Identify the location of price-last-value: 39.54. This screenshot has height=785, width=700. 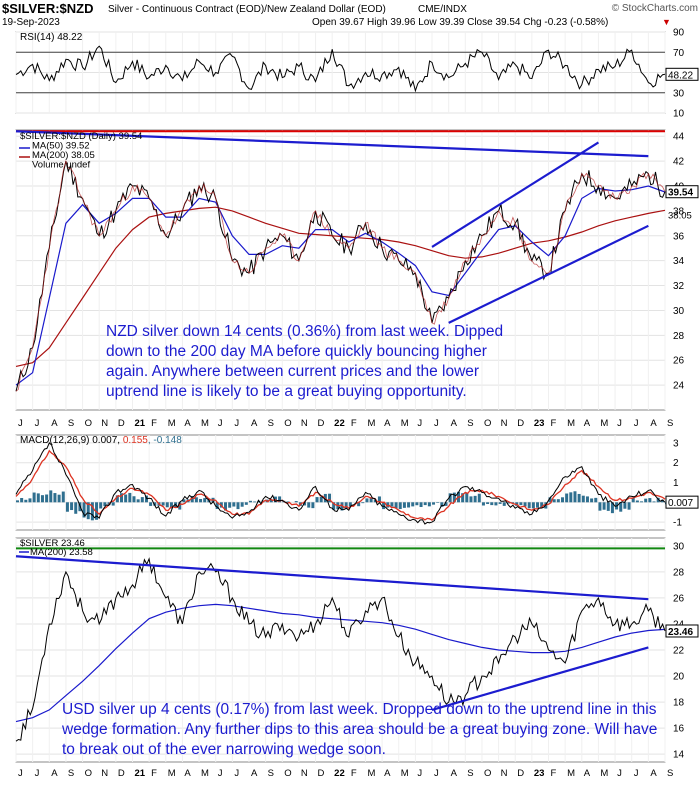
(680, 193).